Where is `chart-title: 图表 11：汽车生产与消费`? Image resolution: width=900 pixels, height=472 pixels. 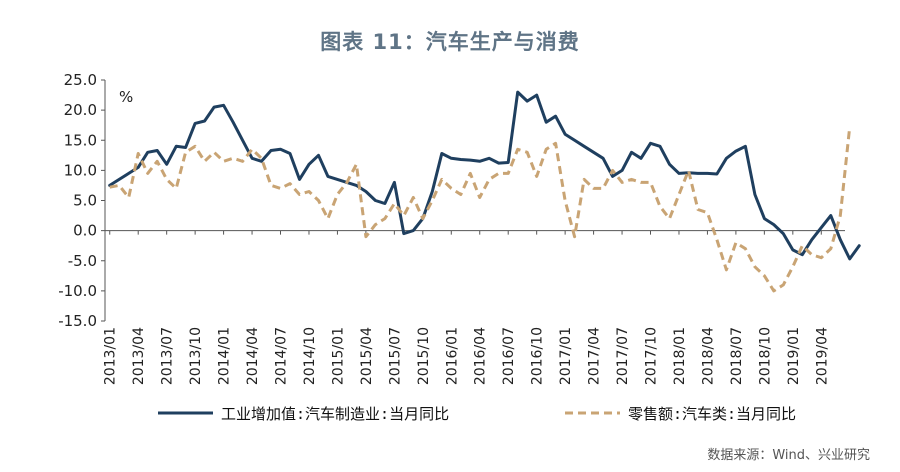
chart-title: 图表 11：汽车生产与消费 is located at coordinates (450, 42).